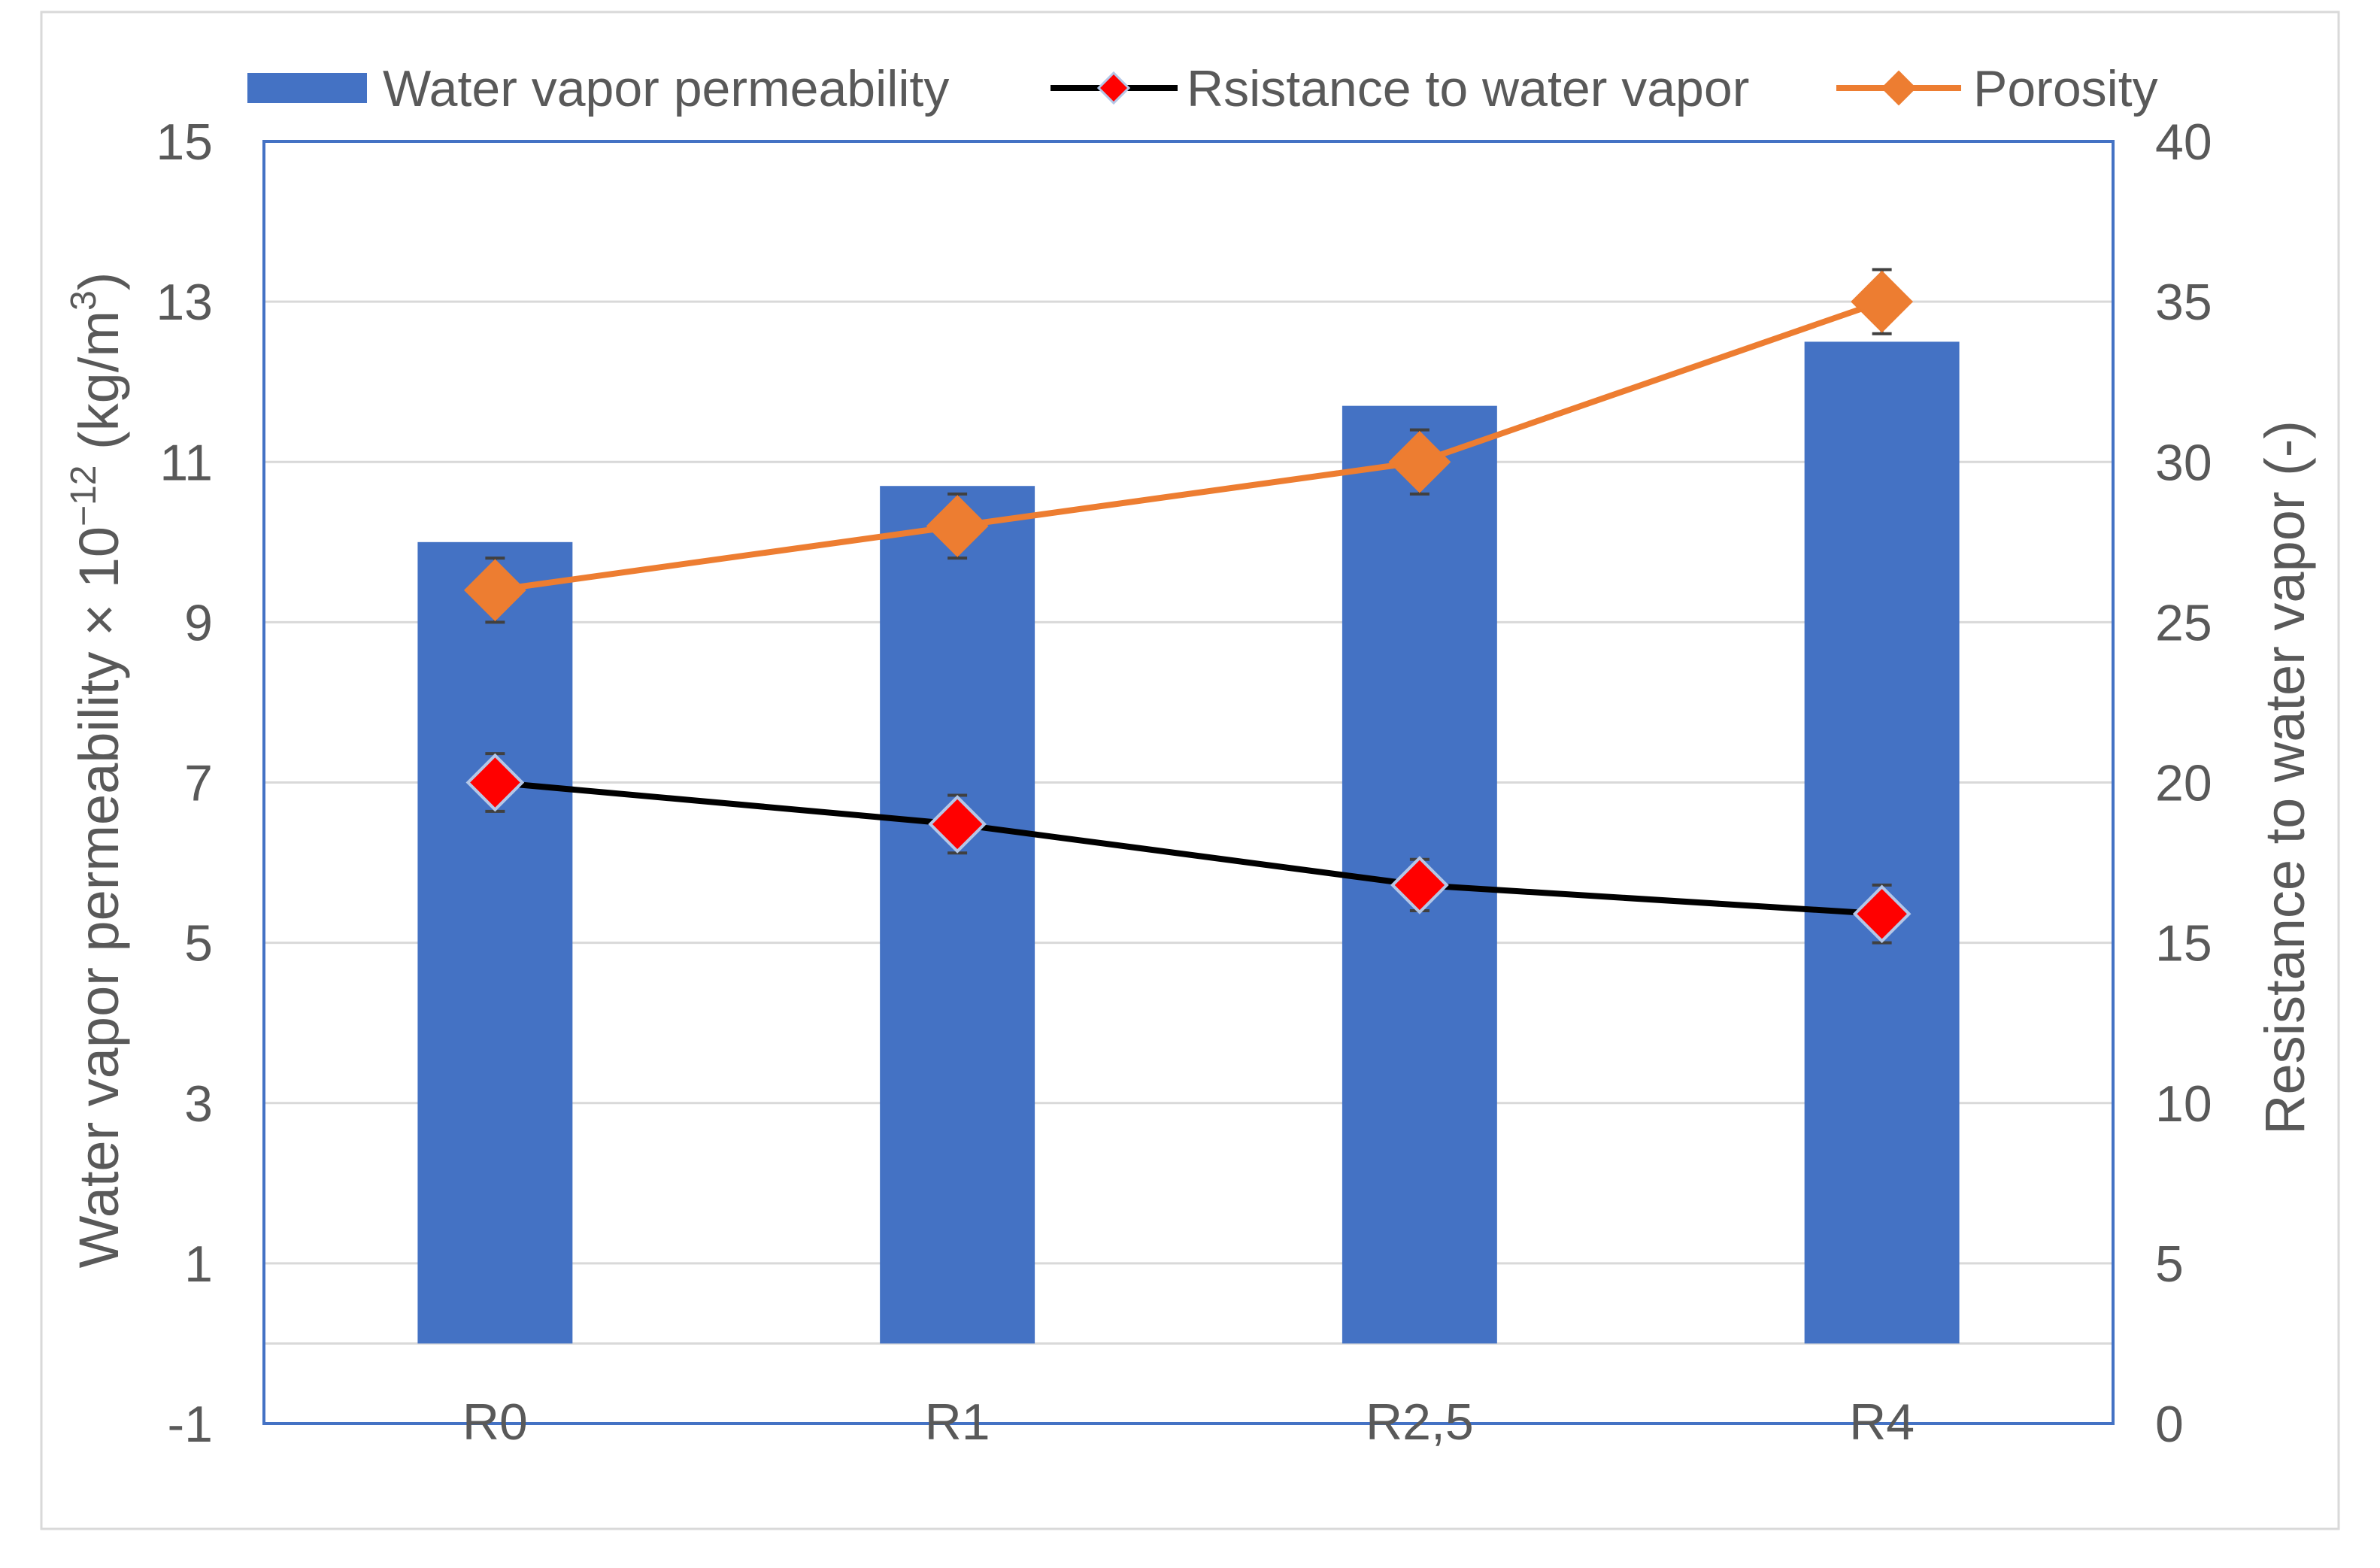 Image resolution: width=2380 pixels, height=1568 pixels. I want to click on y-left-title-text: Water vapor permeability × 10, so click(99, 897).